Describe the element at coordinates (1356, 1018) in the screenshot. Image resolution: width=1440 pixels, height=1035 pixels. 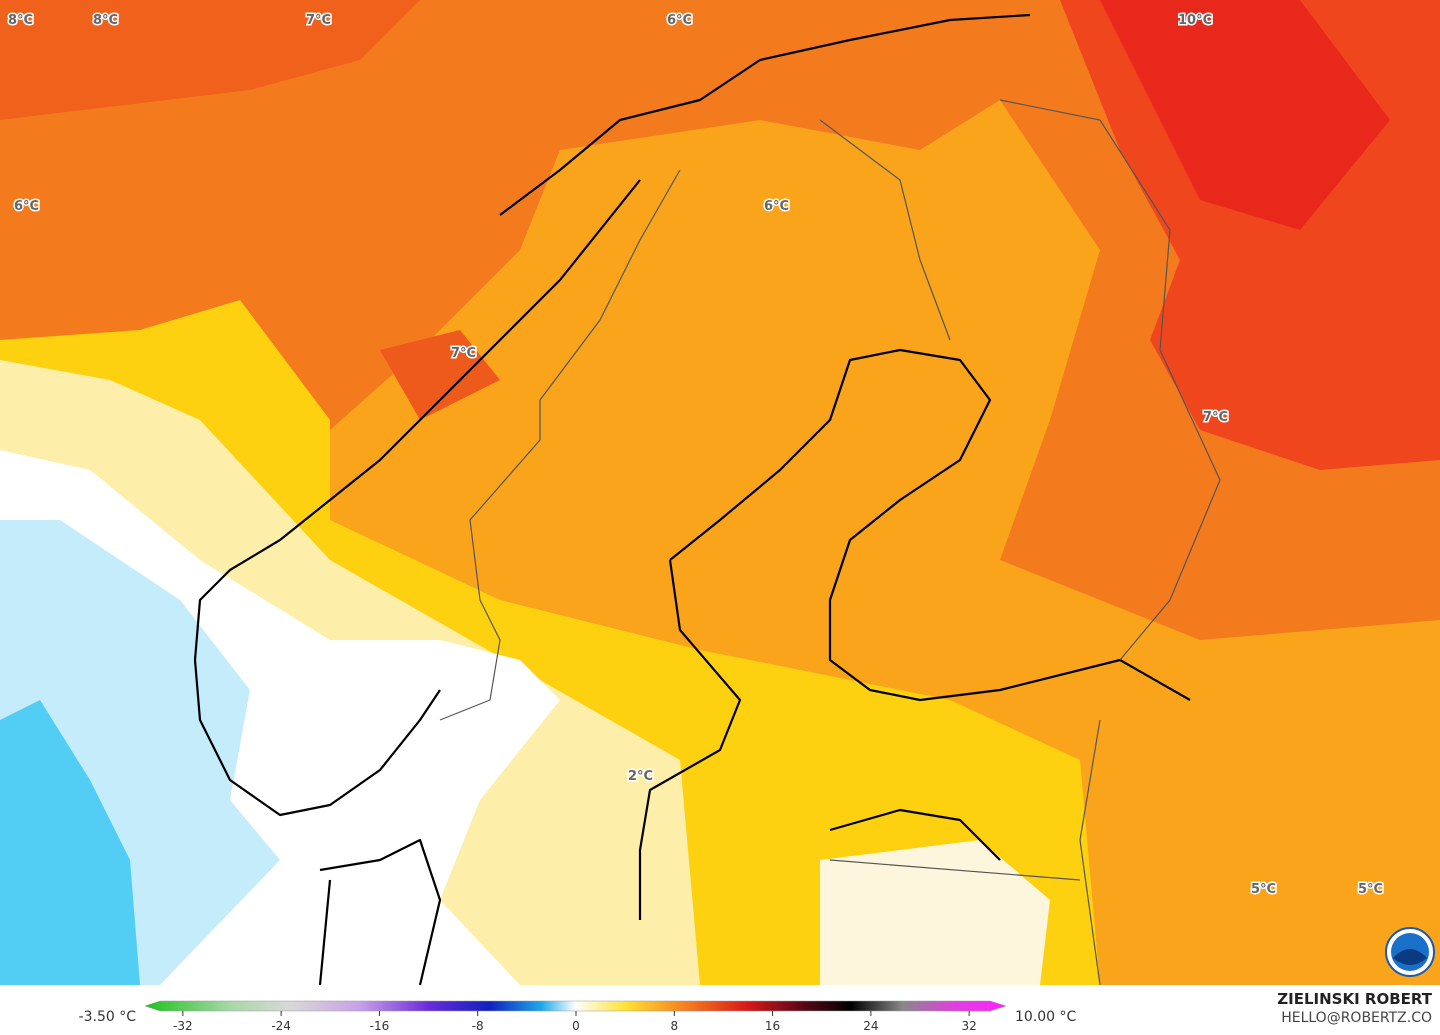
I see `email: HELLO@ROBERTZ.CO` at that location.